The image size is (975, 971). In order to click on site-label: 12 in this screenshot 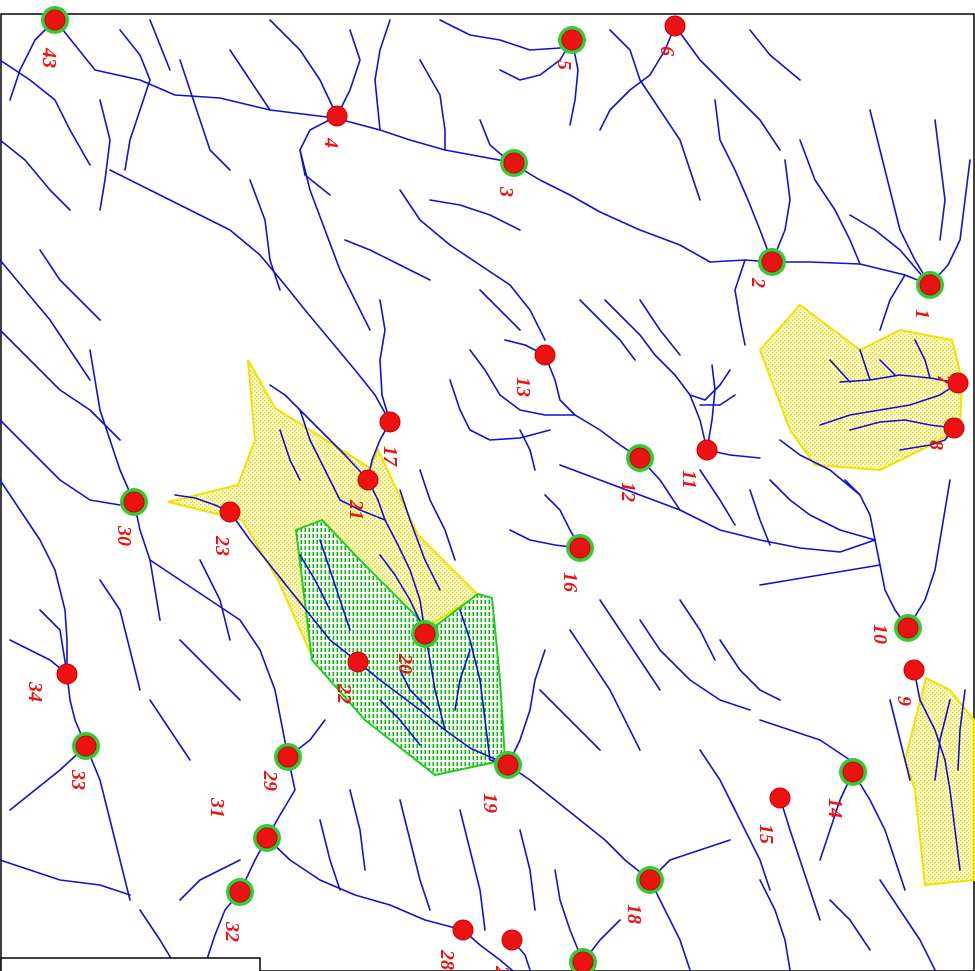, I will do `click(628, 492)`.